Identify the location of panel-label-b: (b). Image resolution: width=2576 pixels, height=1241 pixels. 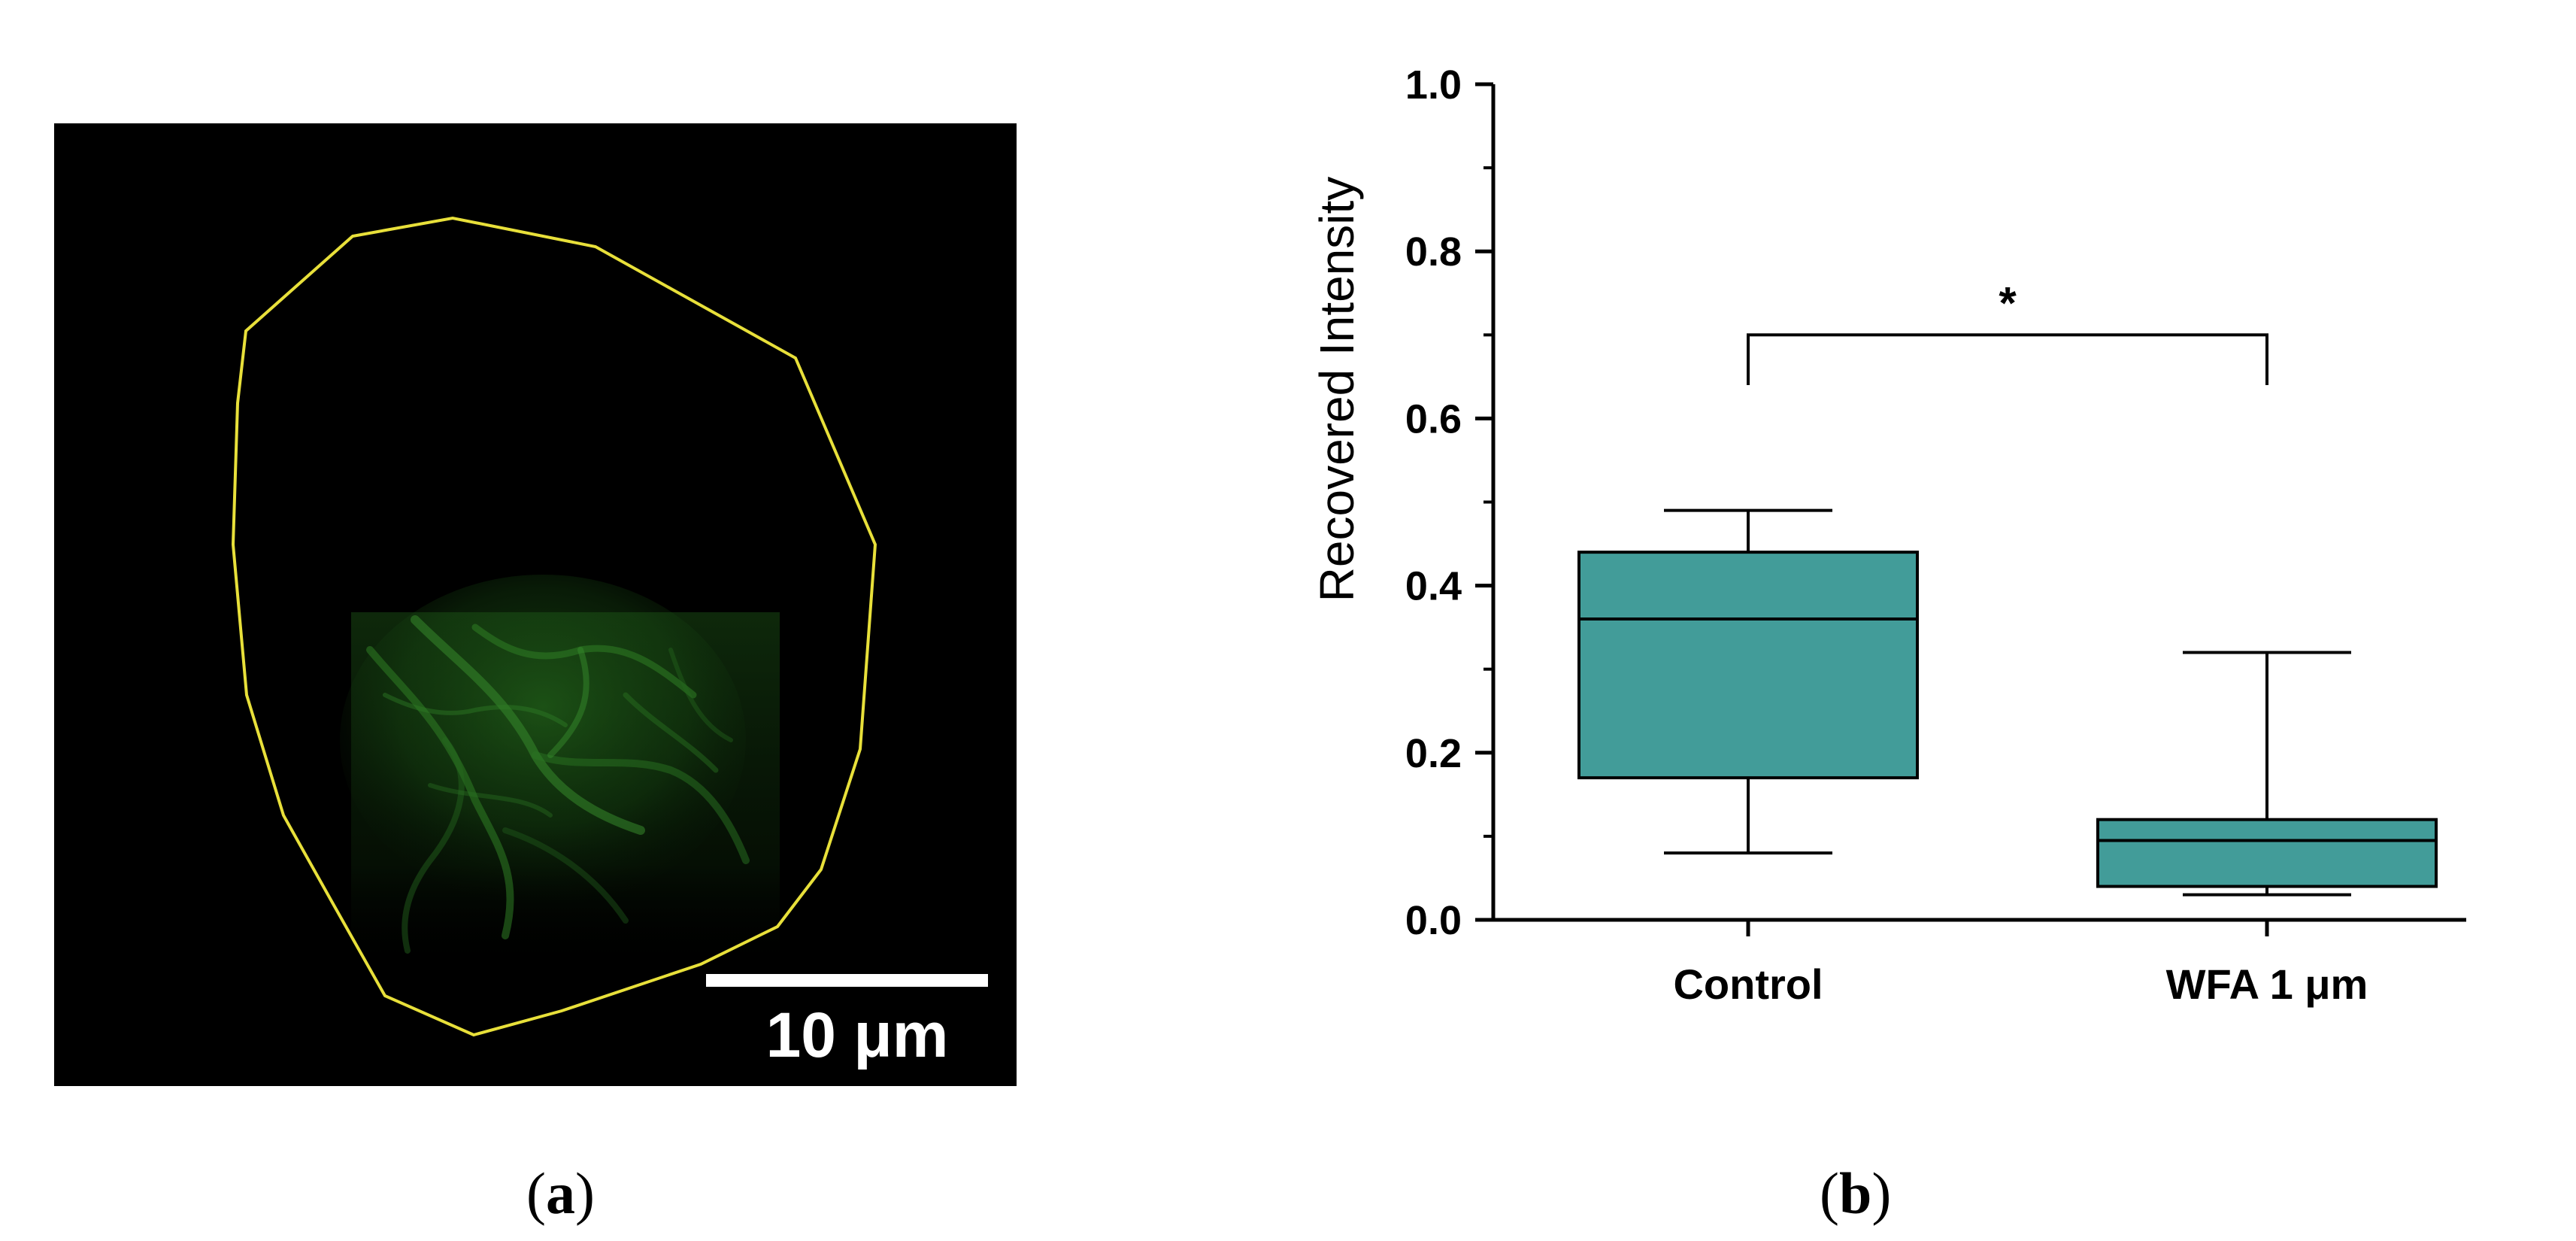
(1855, 1193).